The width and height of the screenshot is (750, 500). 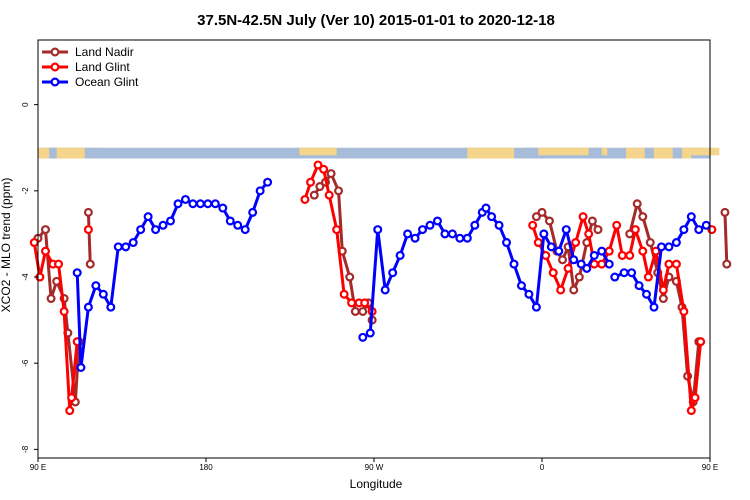 What do you see at coordinates (710, 467) in the screenshot?
I see `x-tick-label: 90 E` at bounding box center [710, 467].